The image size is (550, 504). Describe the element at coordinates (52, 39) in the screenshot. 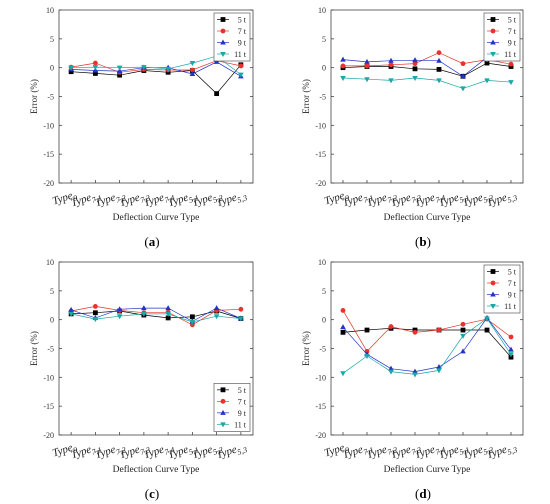

I see `y-tick-label: 5` at that location.